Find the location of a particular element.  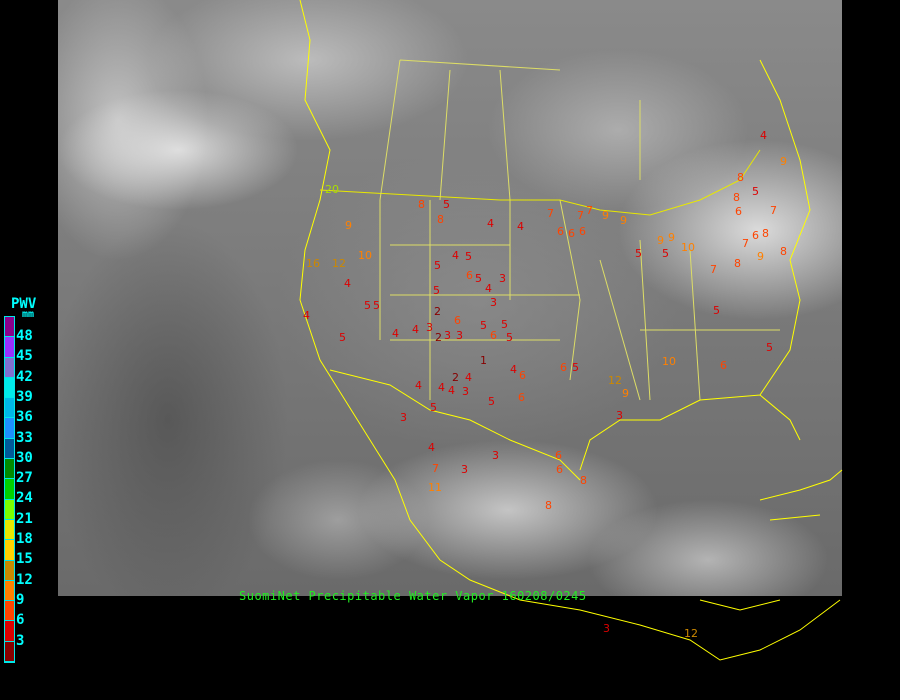

station-pwv-value: 11 is located at coordinates (435, 487).